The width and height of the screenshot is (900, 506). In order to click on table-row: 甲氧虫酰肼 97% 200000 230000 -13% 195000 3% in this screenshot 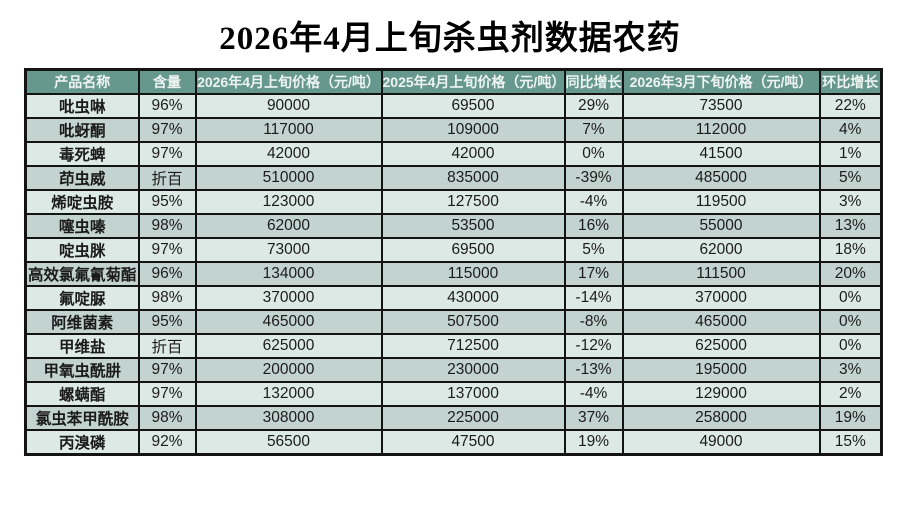, I will do `click(453, 369)`.